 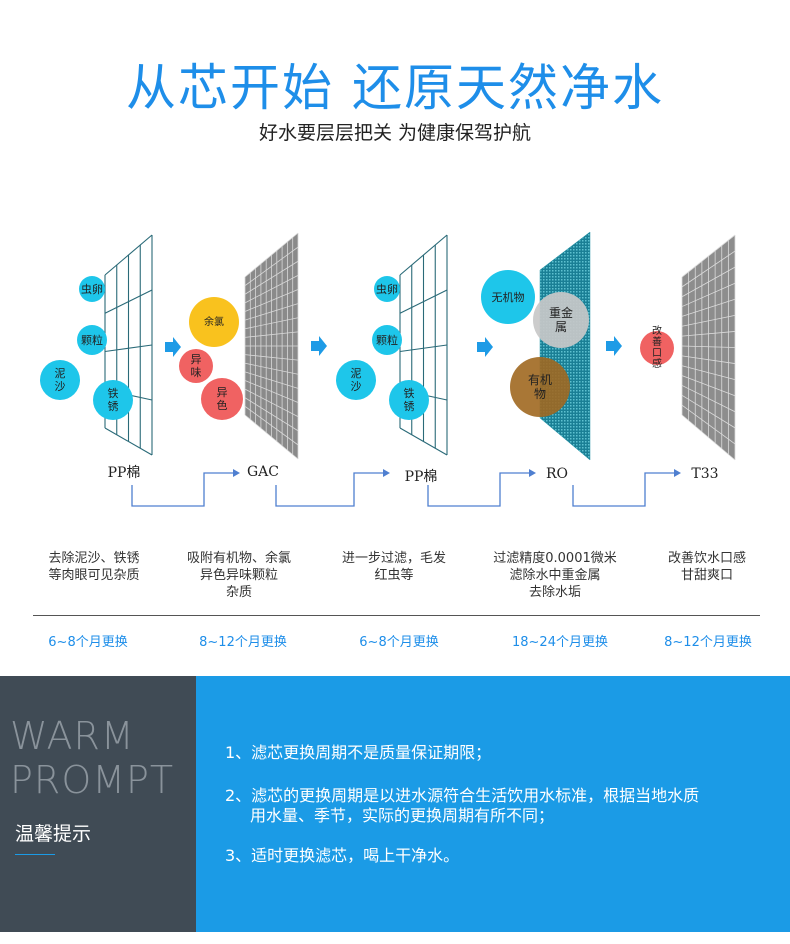 I want to click on stage-desc-pp2: 进一步过滤，毛发 红虫等, so click(x=393, y=567).